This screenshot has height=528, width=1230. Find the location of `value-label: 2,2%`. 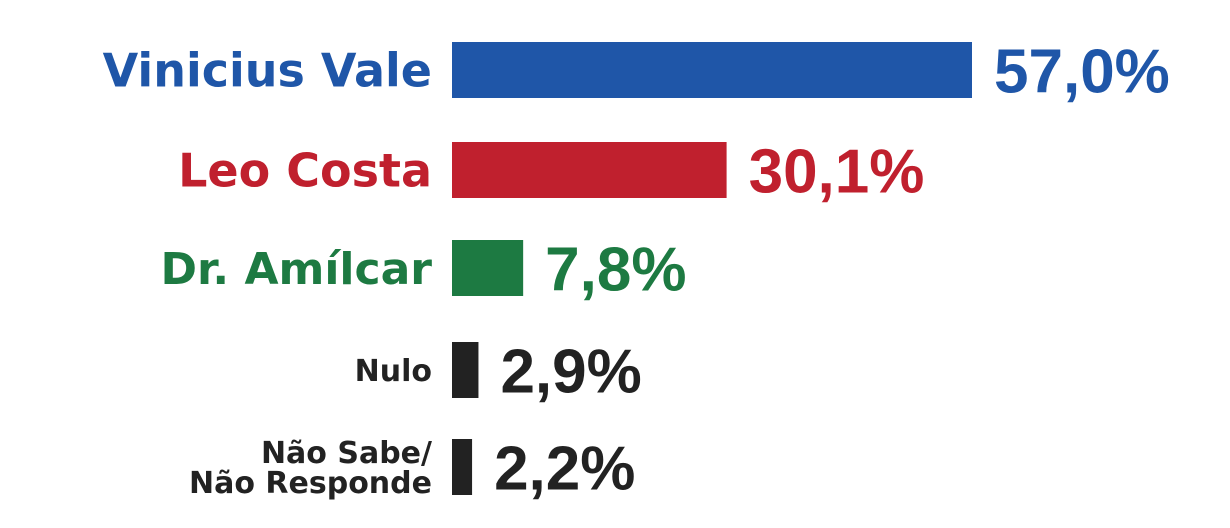

value-label: 2,2% is located at coordinates (564, 468).